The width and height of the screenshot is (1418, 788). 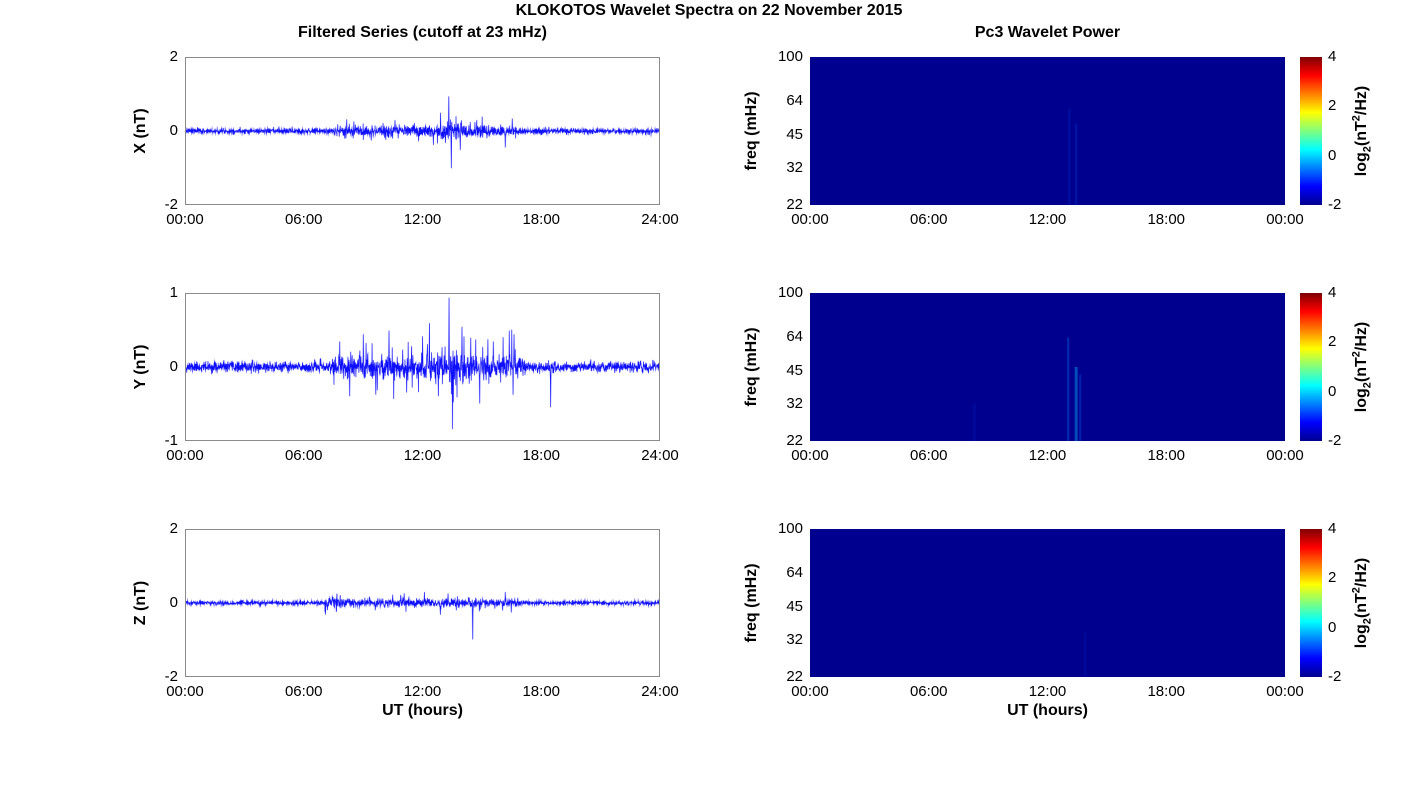 What do you see at coordinates (1336, 367) in the screenshot?
I see `colorbar-y: log2(nT2/Hz)` at bounding box center [1336, 367].